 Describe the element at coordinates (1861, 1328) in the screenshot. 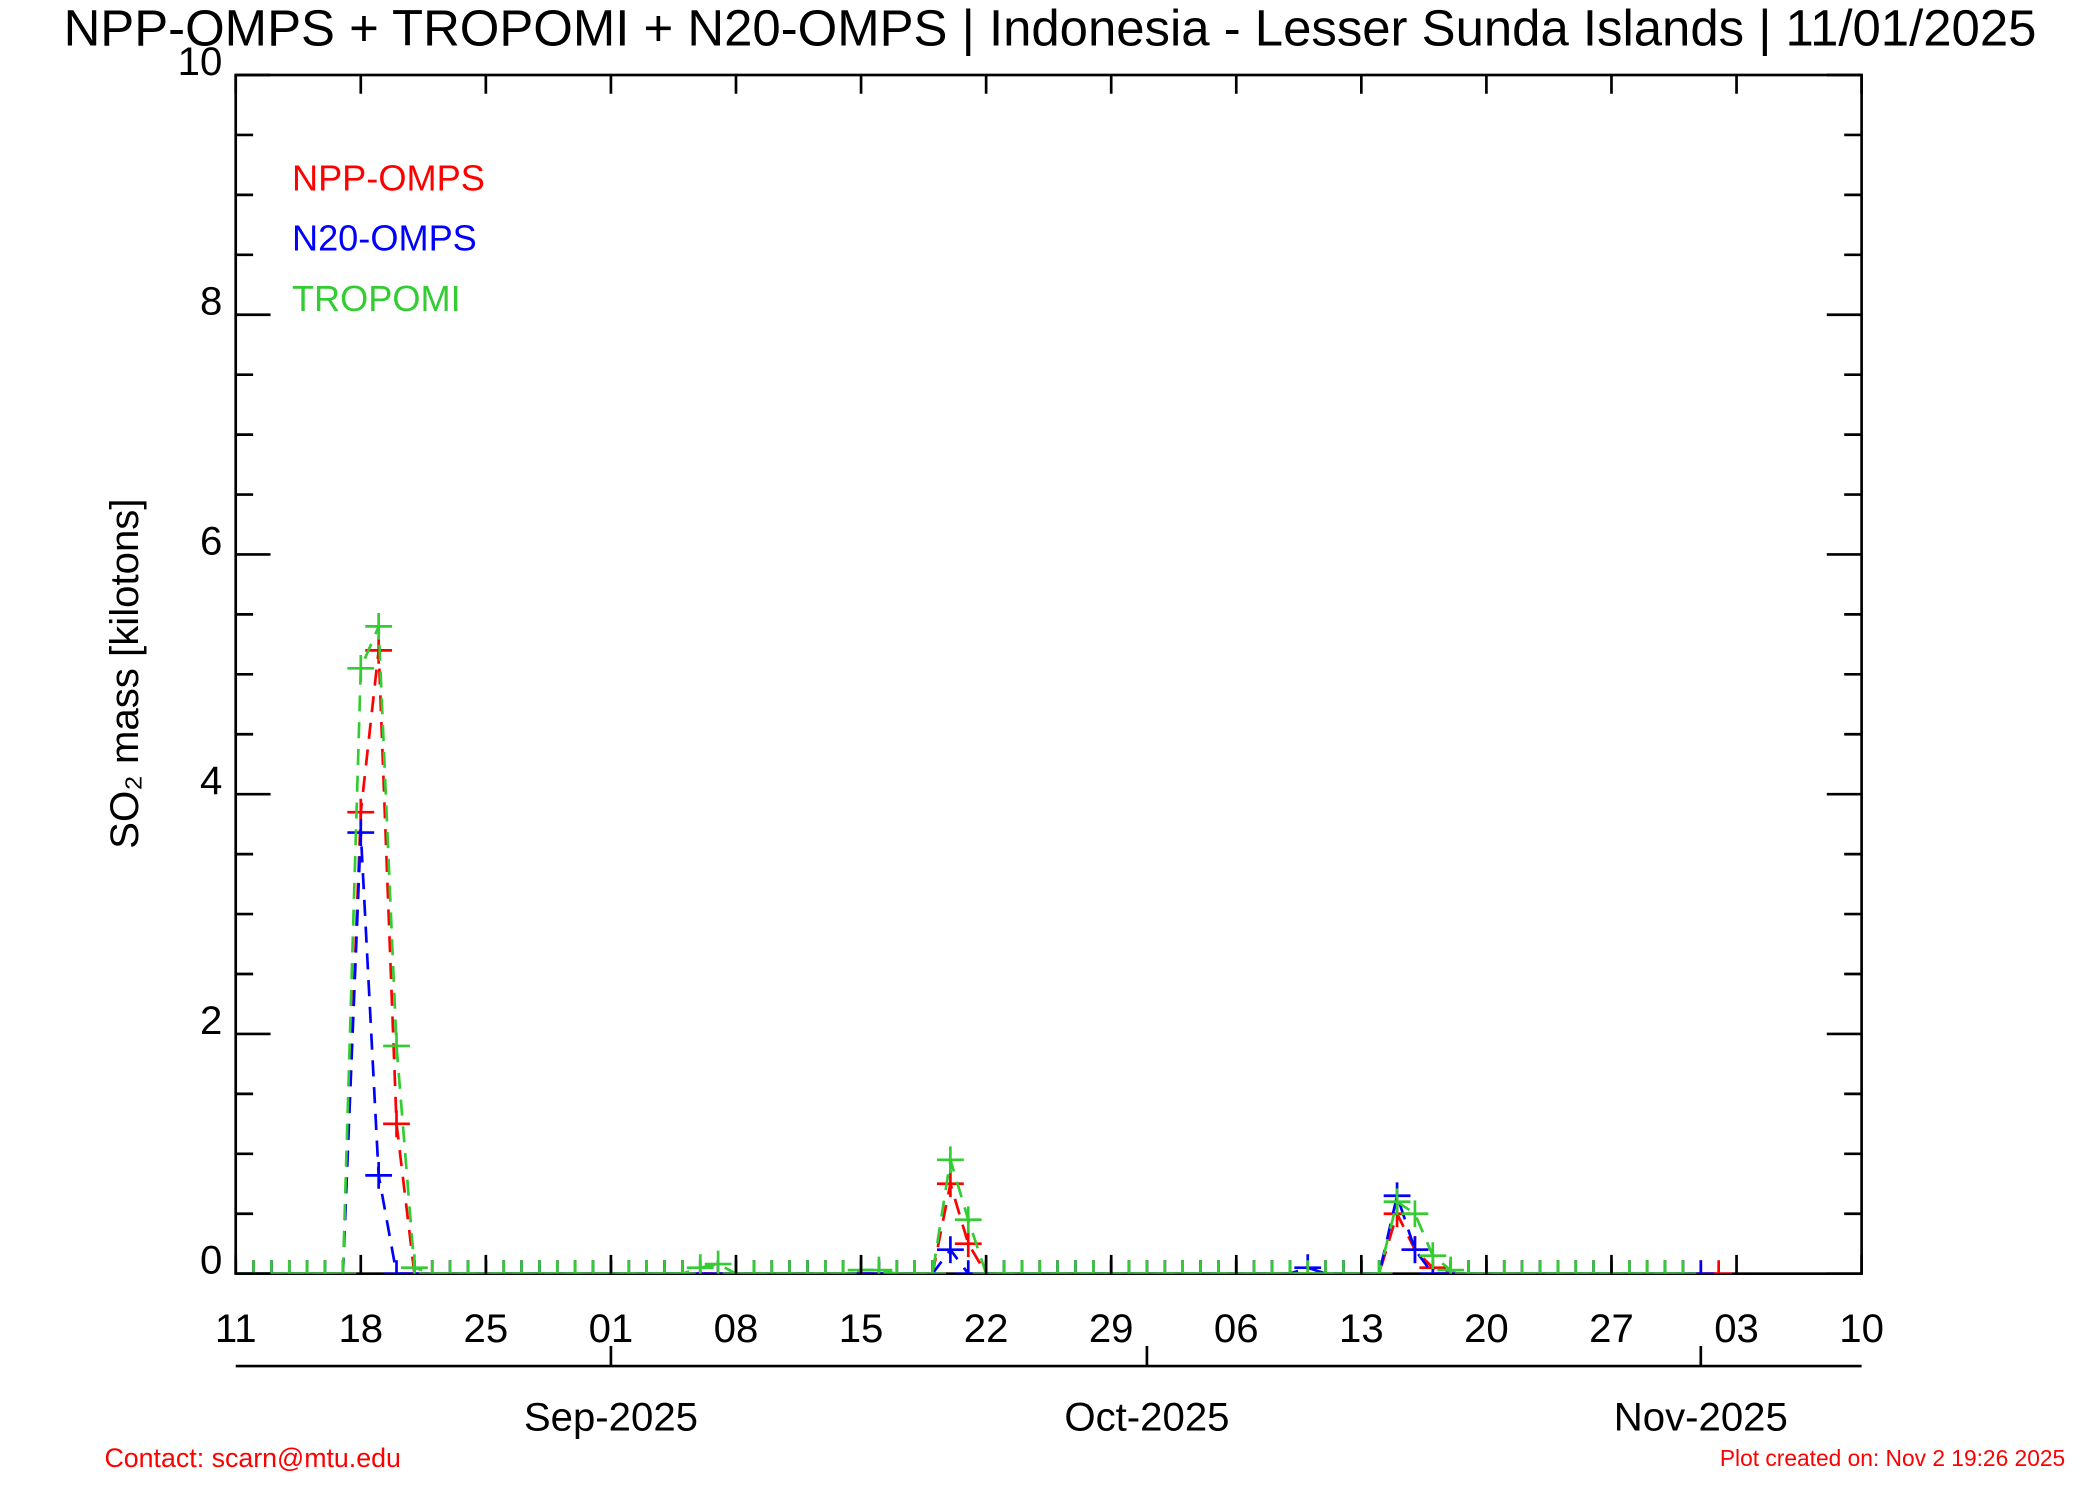

I see `x-tick-label: 10` at that location.